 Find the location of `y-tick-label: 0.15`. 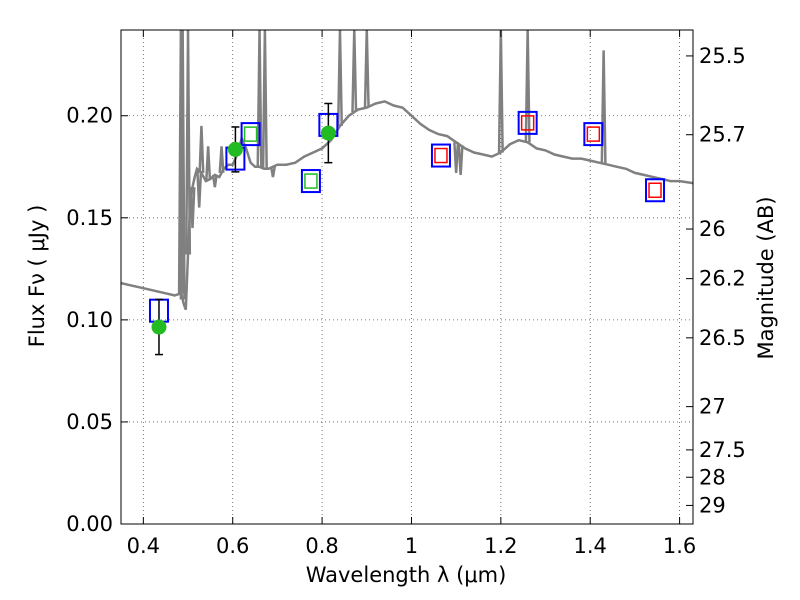

y-tick-label: 0.15 is located at coordinates (89, 218).